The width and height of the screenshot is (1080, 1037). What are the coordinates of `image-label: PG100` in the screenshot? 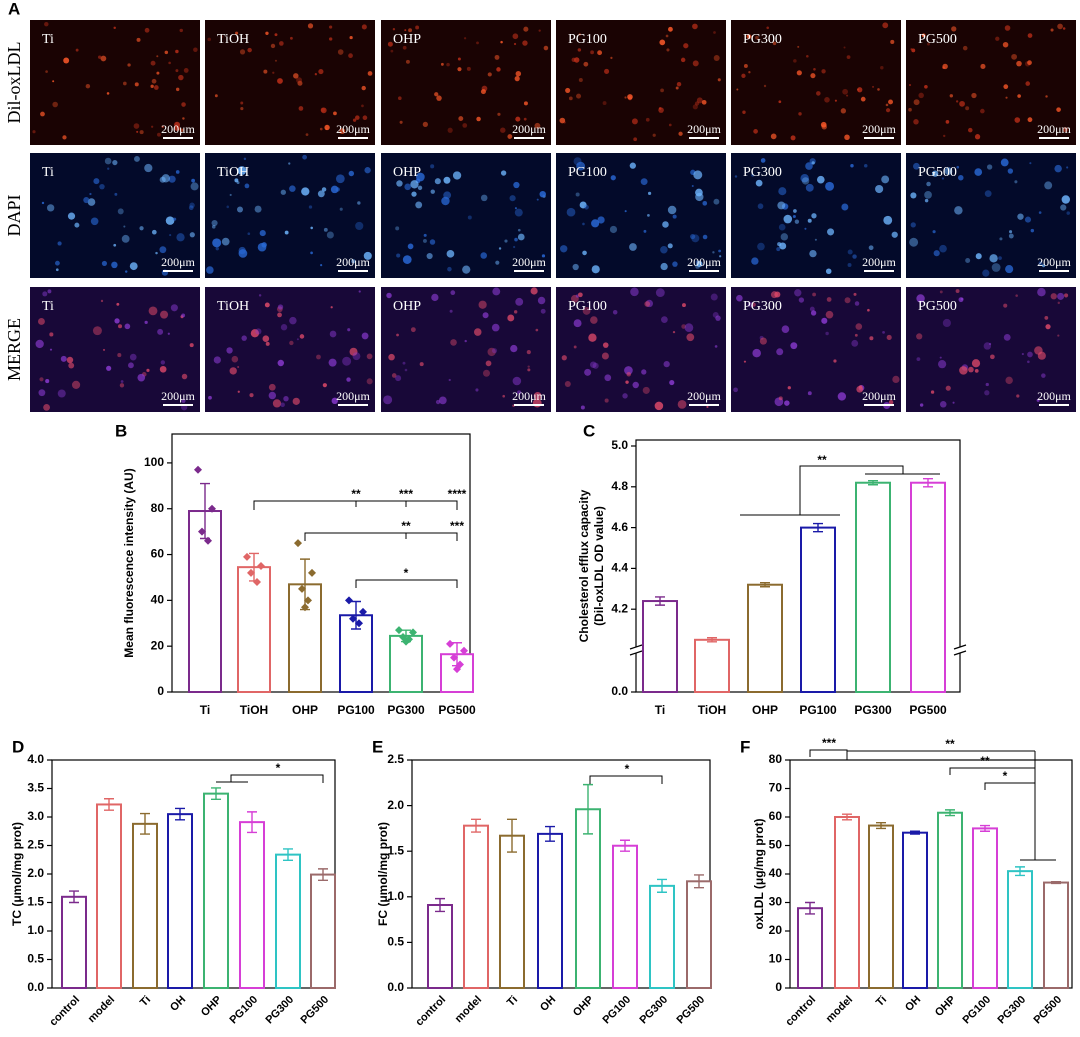 It's located at (587, 39).